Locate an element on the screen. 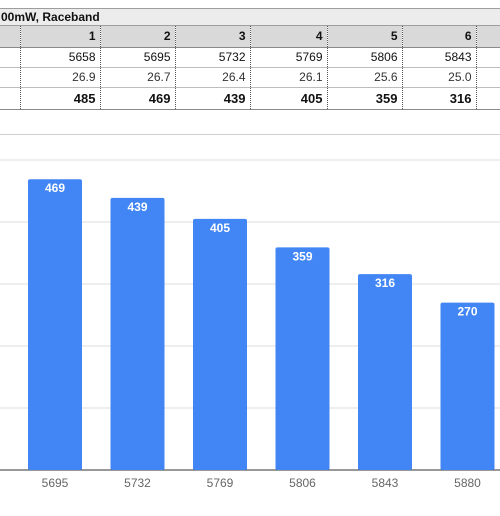 This screenshot has width=500, height=516. frequency-row: 5658 5695 5732 5769 5806 5843 is located at coordinates (250, 57).